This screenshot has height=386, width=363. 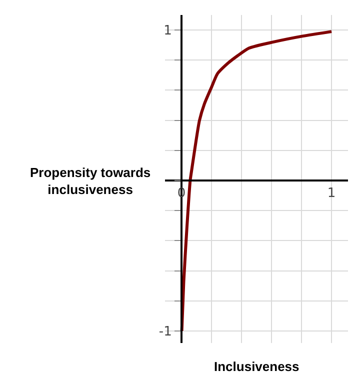 What do you see at coordinates (90, 181) in the screenshot?
I see `y-axis-title: Propensity towards inclusiveness` at bounding box center [90, 181].